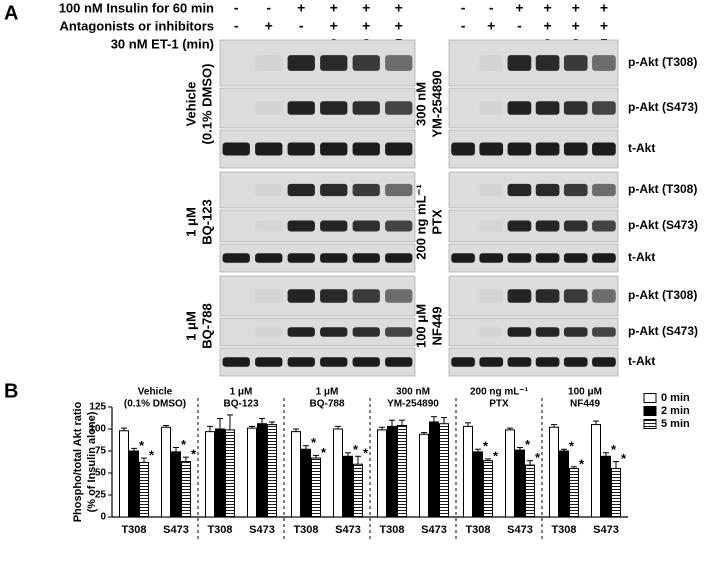 The image size is (709, 562). What do you see at coordinates (101, 495) in the screenshot?
I see `y-tick-label: 25` at bounding box center [101, 495].